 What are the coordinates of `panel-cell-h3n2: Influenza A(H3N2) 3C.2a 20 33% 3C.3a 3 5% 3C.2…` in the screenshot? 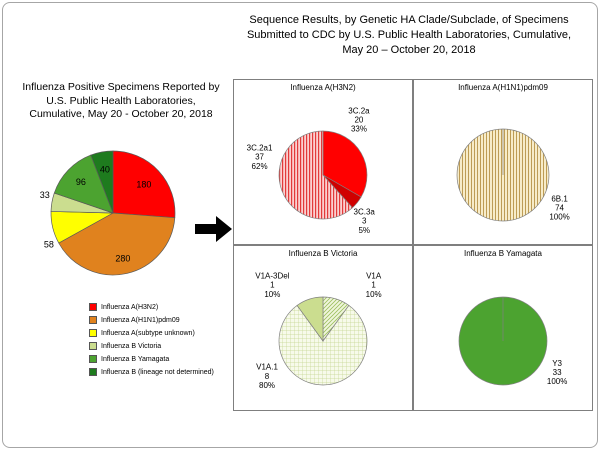 It's located at (323, 162).